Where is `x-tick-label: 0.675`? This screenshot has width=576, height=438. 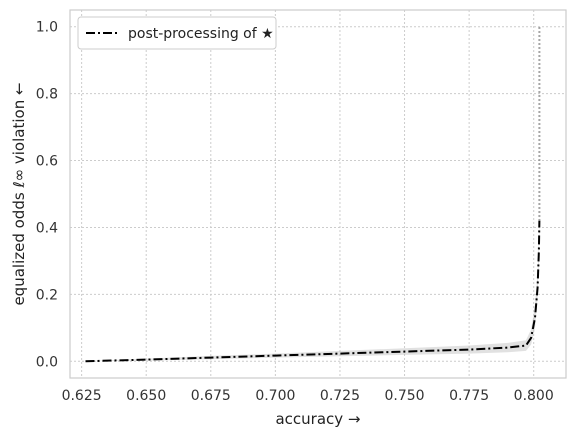
x-tick-label: 0.675 is located at coordinates (211, 396).